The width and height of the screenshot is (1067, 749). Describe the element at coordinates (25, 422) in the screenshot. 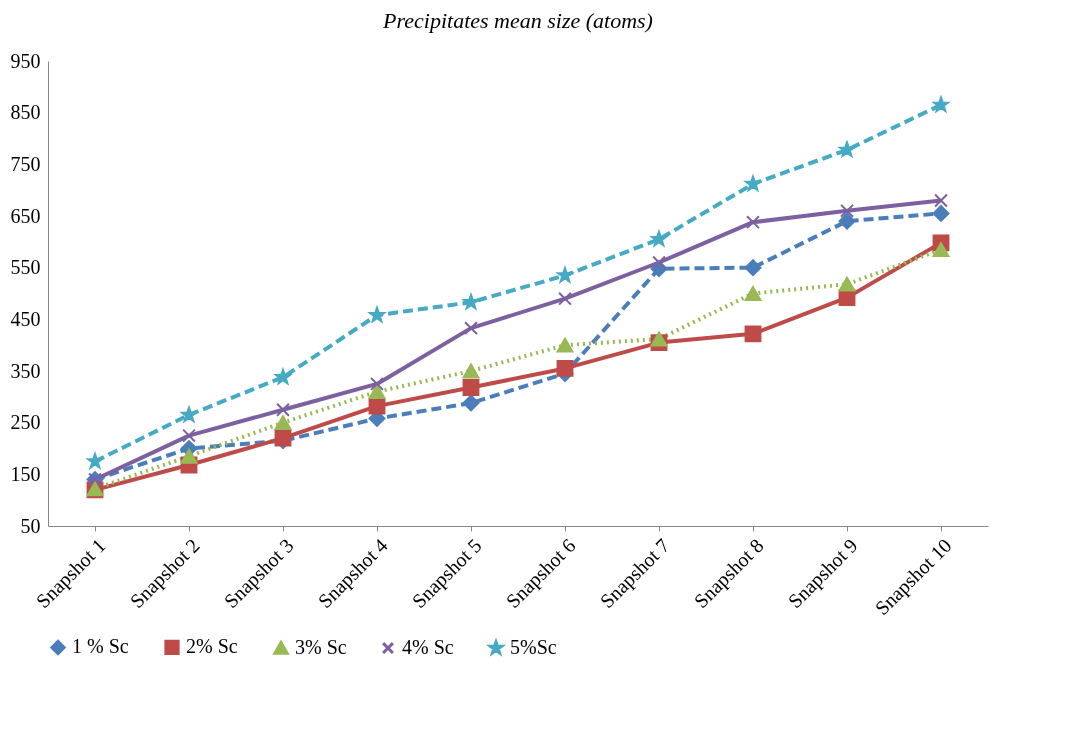

I see `y-tick-label: 250` at that location.